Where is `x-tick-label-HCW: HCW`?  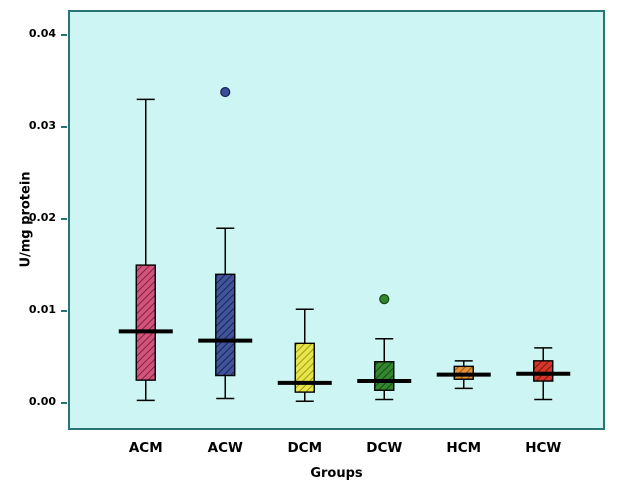 x-tick-label-HCW: HCW is located at coordinates (543, 448).